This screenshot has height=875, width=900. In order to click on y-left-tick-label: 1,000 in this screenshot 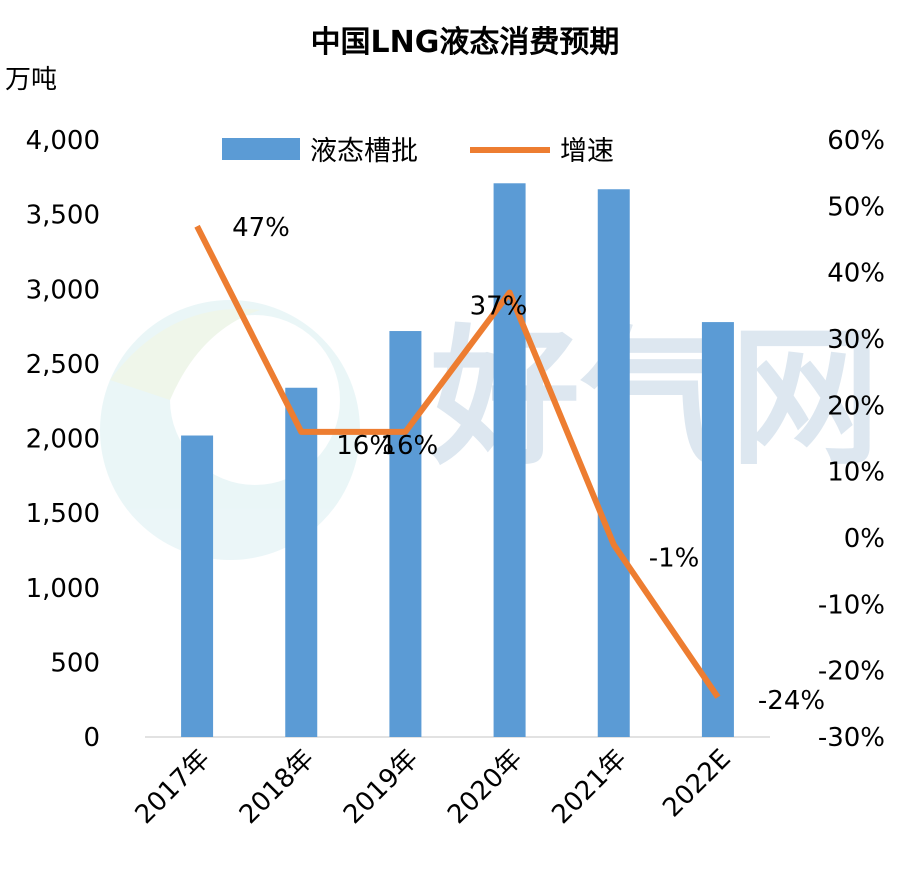, I will do `click(63, 589)`.